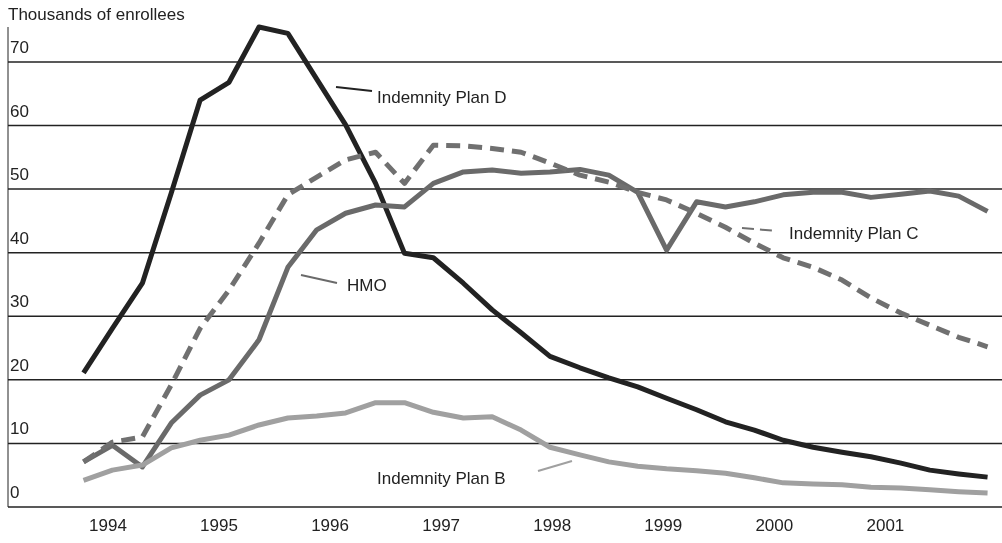 This screenshot has height=543, width=1002. Describe the element at coordinates (15, 492) in the screenshot. I see `y-tick-label: 0` at that location.